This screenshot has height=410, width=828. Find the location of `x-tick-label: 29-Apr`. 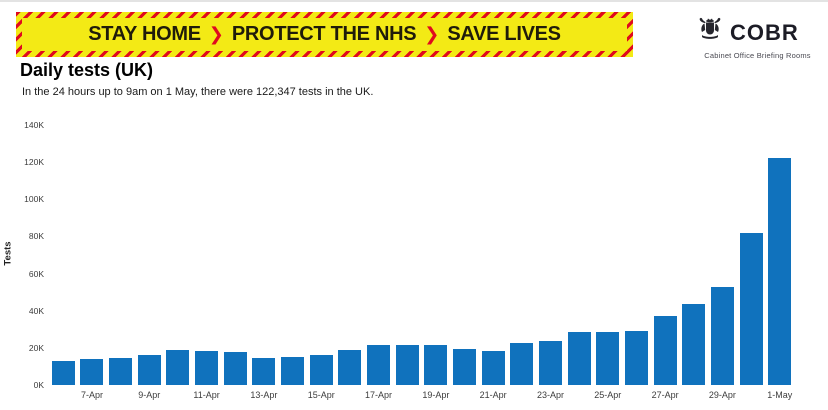

x-tick-label: 29-Apr is located at coordinates (722, 395).